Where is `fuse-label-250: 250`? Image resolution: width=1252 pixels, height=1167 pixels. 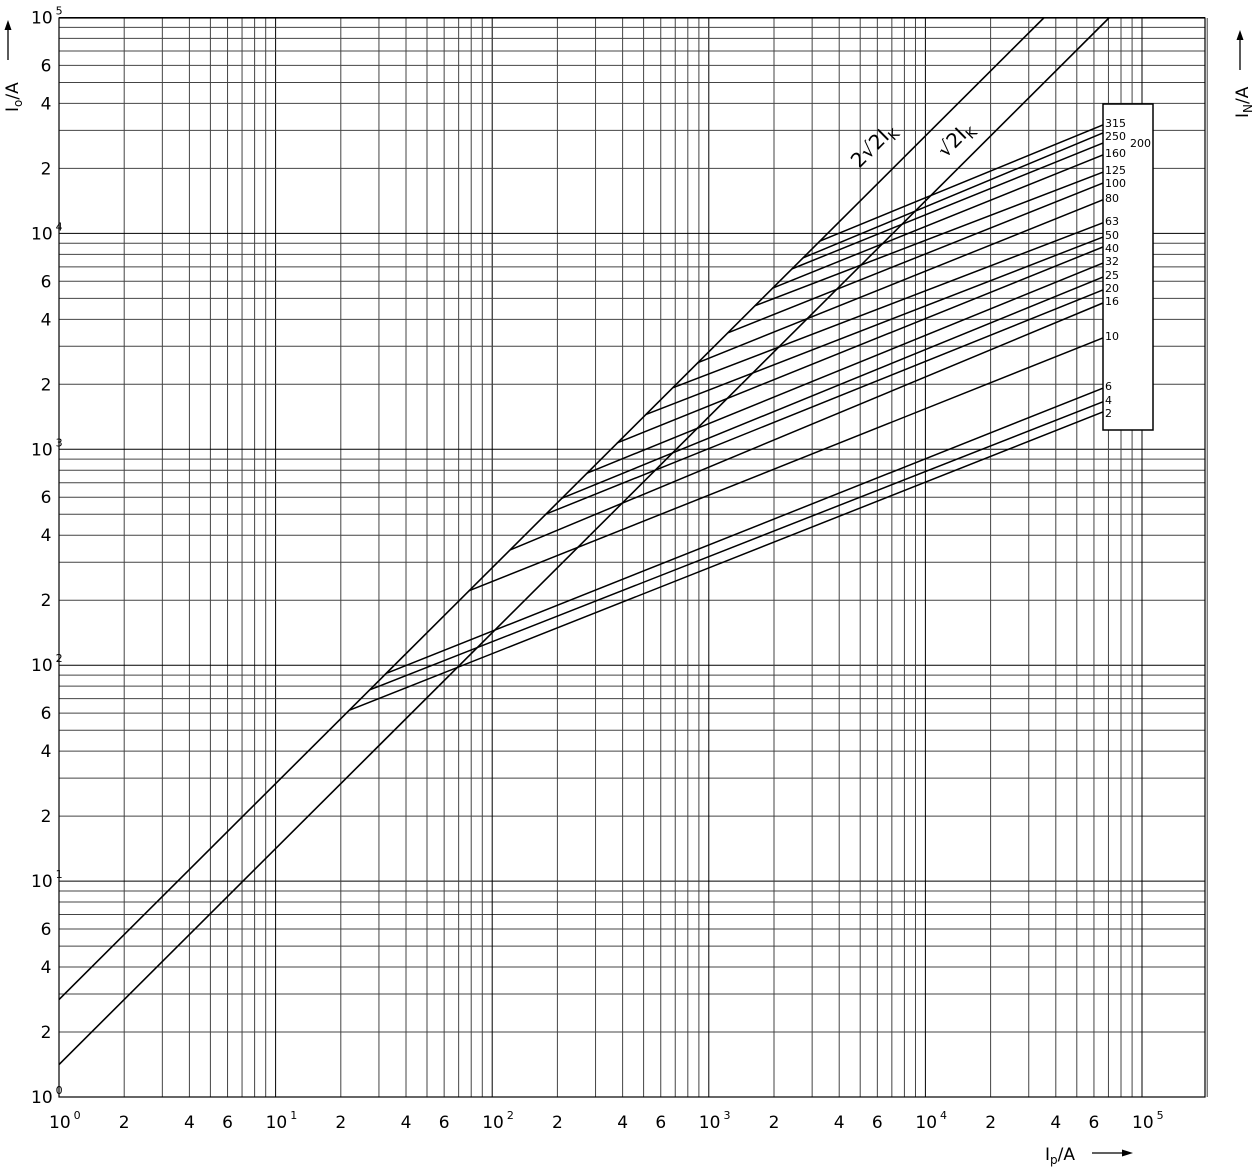
fuse-label-250: 250 is located at coordinates (1115, 136).